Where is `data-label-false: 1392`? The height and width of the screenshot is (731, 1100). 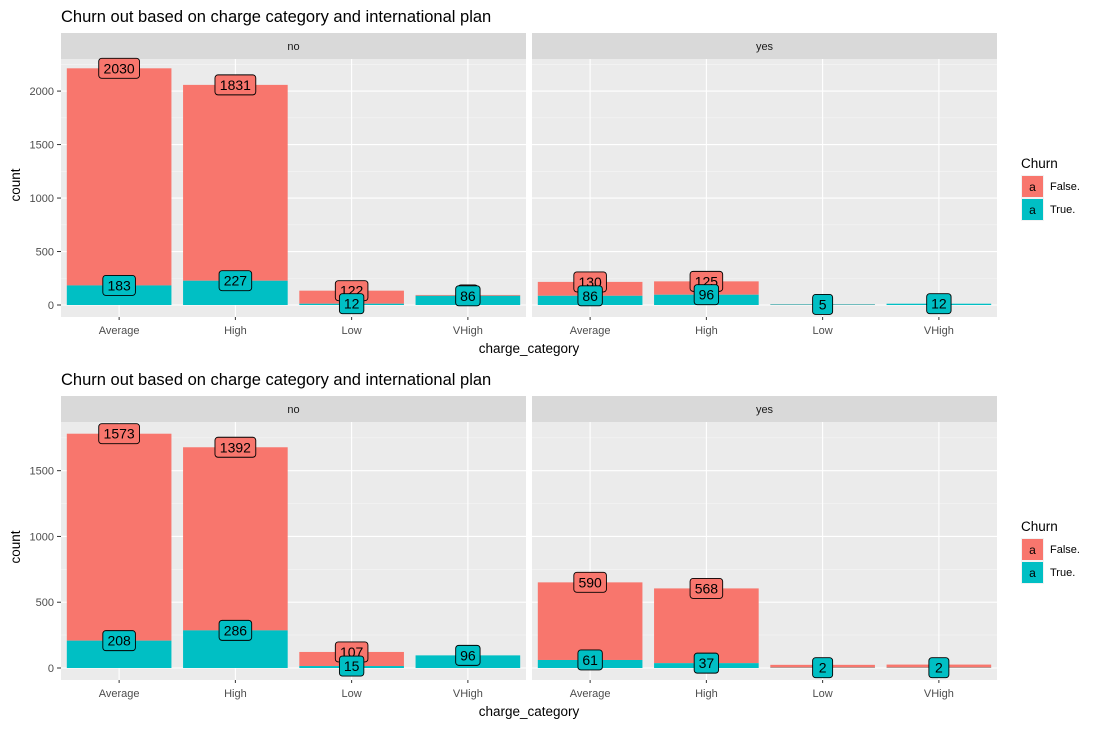 data-label-false: 1392 is located at coordinates (235, 447).